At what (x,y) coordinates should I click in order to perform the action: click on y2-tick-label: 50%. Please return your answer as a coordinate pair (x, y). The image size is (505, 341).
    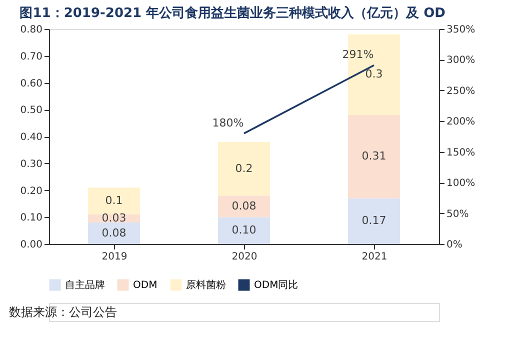
    Looking at the image, I should click on (457, 214).